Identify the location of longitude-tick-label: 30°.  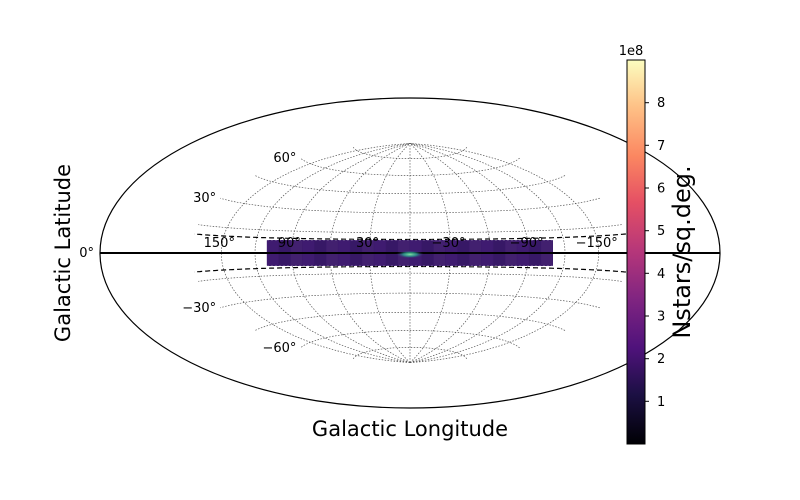
(367, 243).